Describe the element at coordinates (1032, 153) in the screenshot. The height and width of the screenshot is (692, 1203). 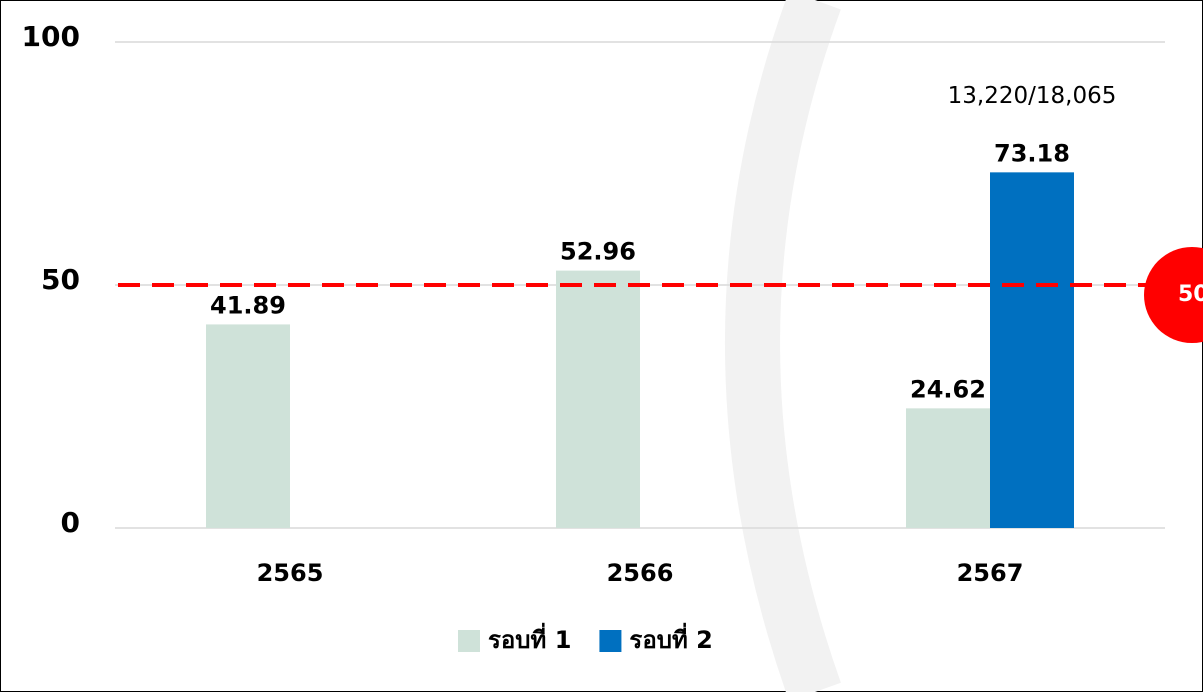
I see `data-label: 73.18` at that location.